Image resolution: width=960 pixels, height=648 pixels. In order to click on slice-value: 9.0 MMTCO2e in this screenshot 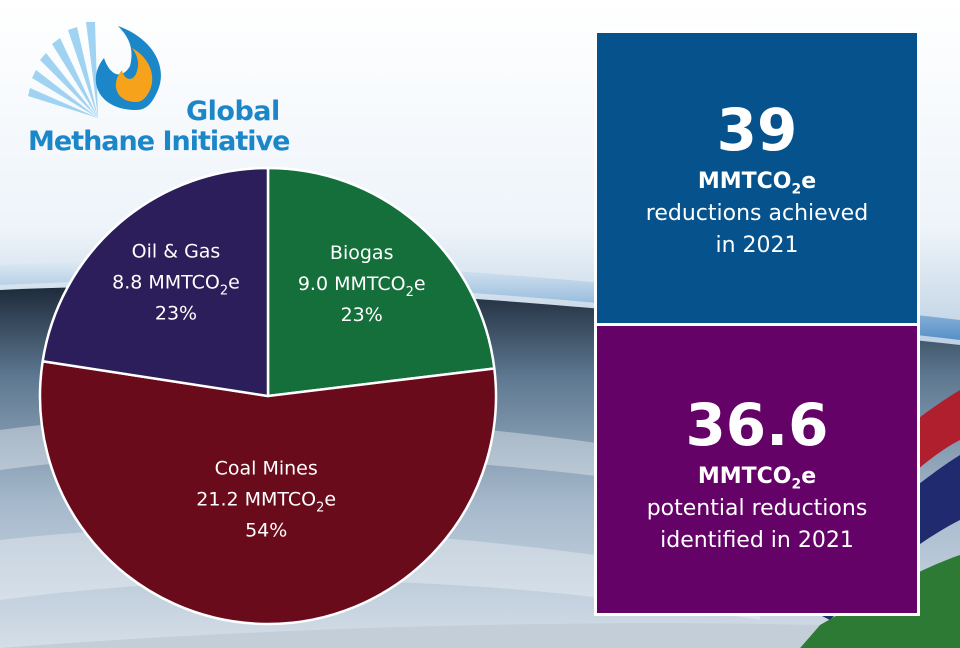, I will do `click(362, 286)`.